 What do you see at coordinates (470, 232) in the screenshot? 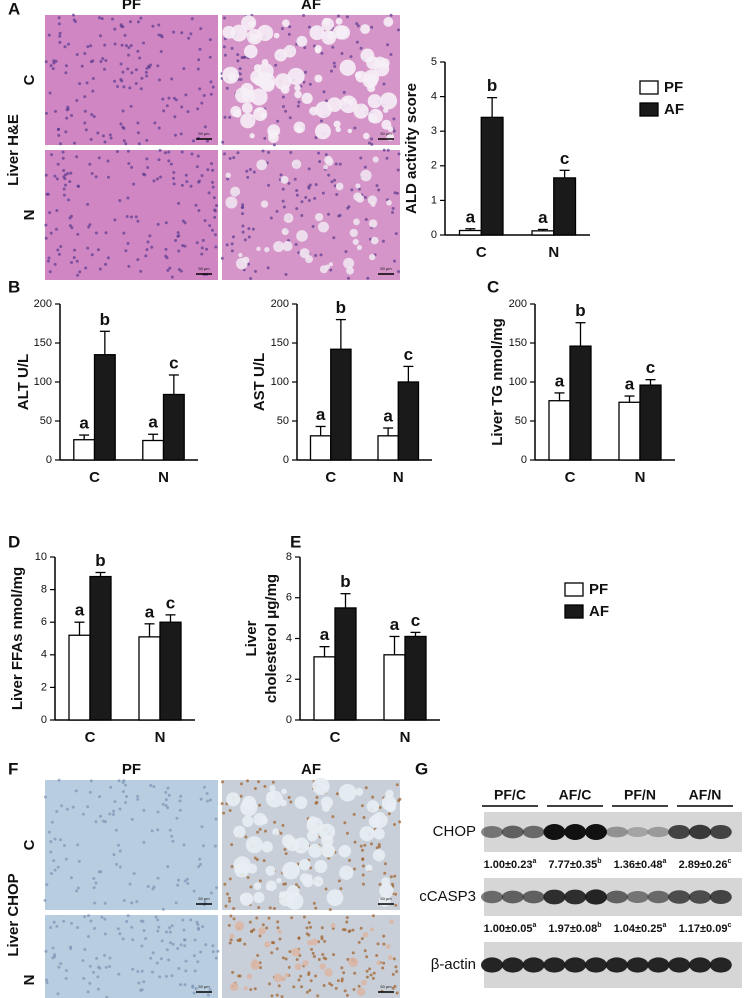
I see `bar` at bounding box center [470, 232].